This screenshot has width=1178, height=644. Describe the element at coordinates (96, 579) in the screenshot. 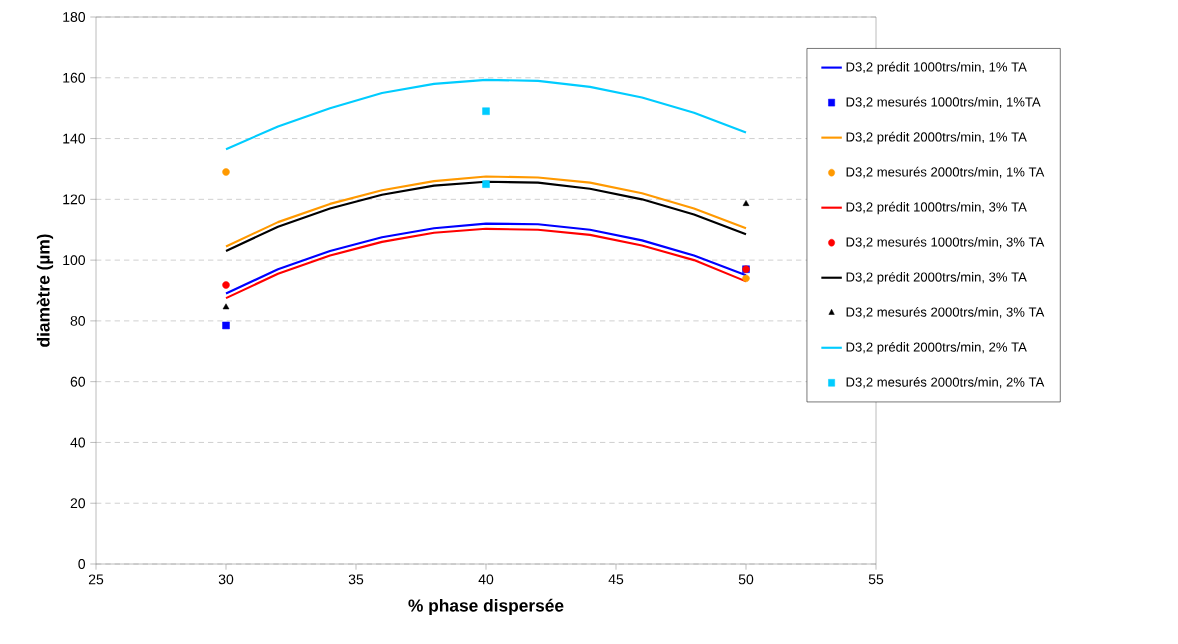

I see `x-tick-label: 25` at that location.